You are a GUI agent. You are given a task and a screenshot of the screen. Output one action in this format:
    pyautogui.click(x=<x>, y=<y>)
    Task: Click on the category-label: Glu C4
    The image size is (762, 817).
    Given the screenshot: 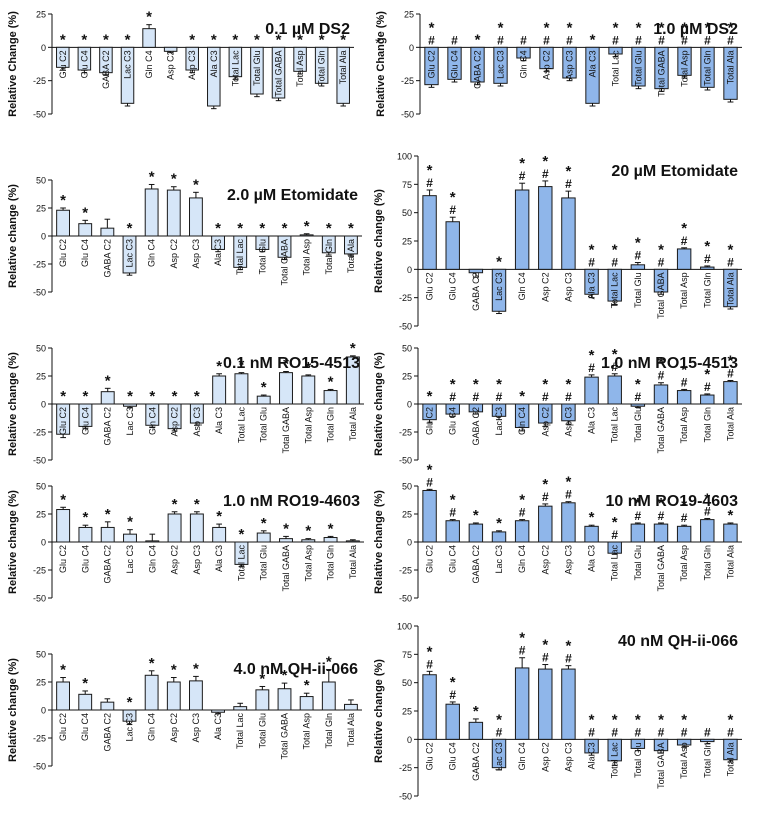 What is the action you would take?
    pyautogui.click(x=85, y=559)
    